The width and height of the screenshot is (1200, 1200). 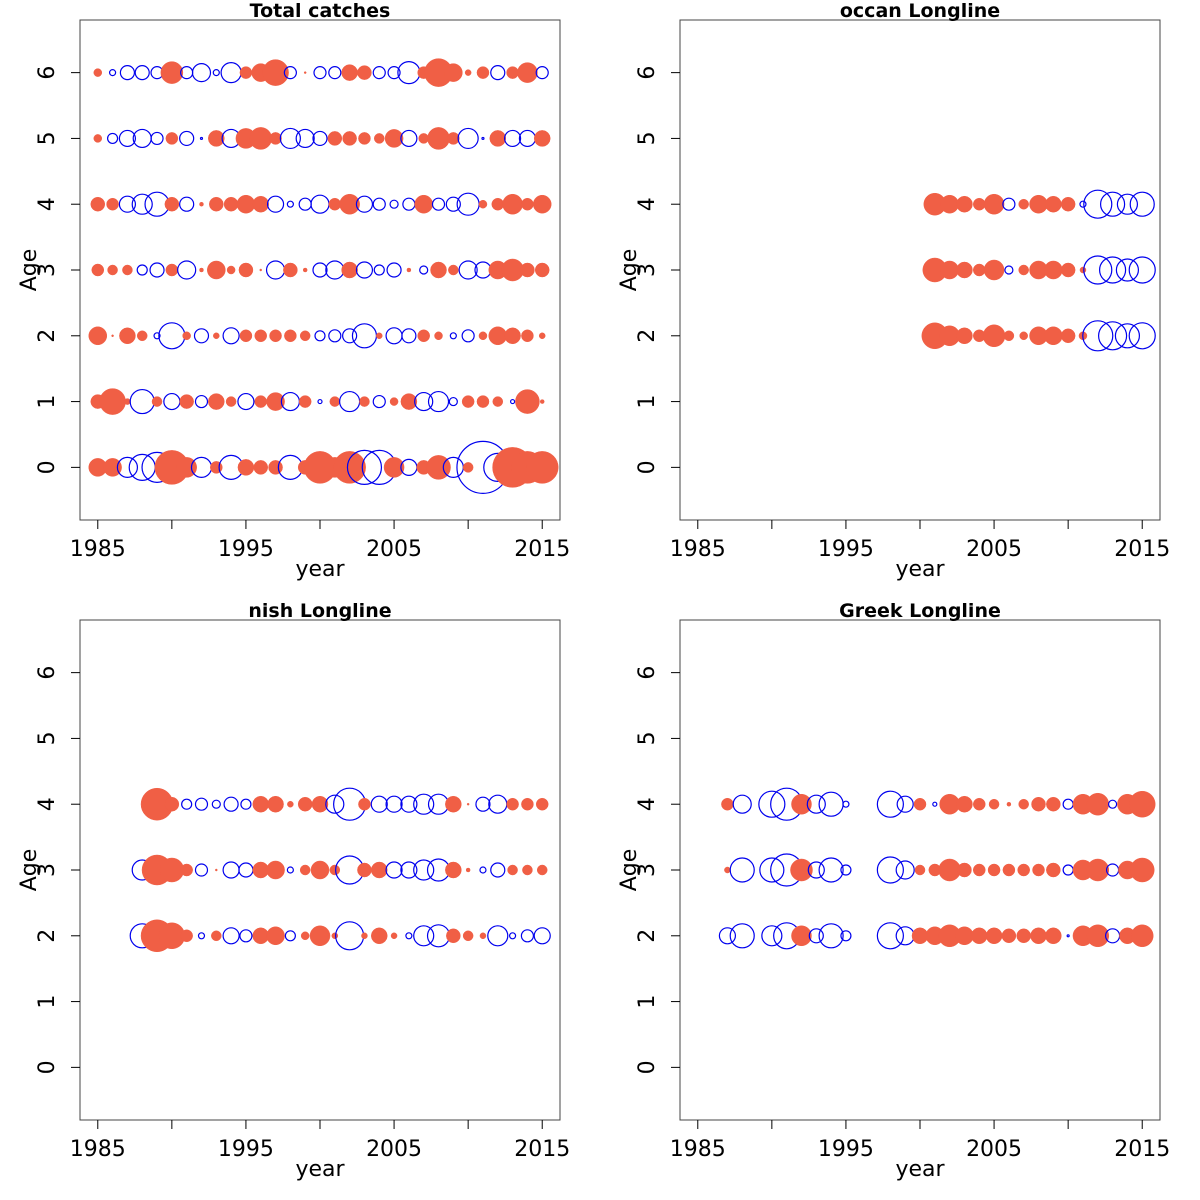 What do you see at coordinates (647, 402) in the screenshot?
I see `y-tick-label: 1` at bounding box center [647, 402].